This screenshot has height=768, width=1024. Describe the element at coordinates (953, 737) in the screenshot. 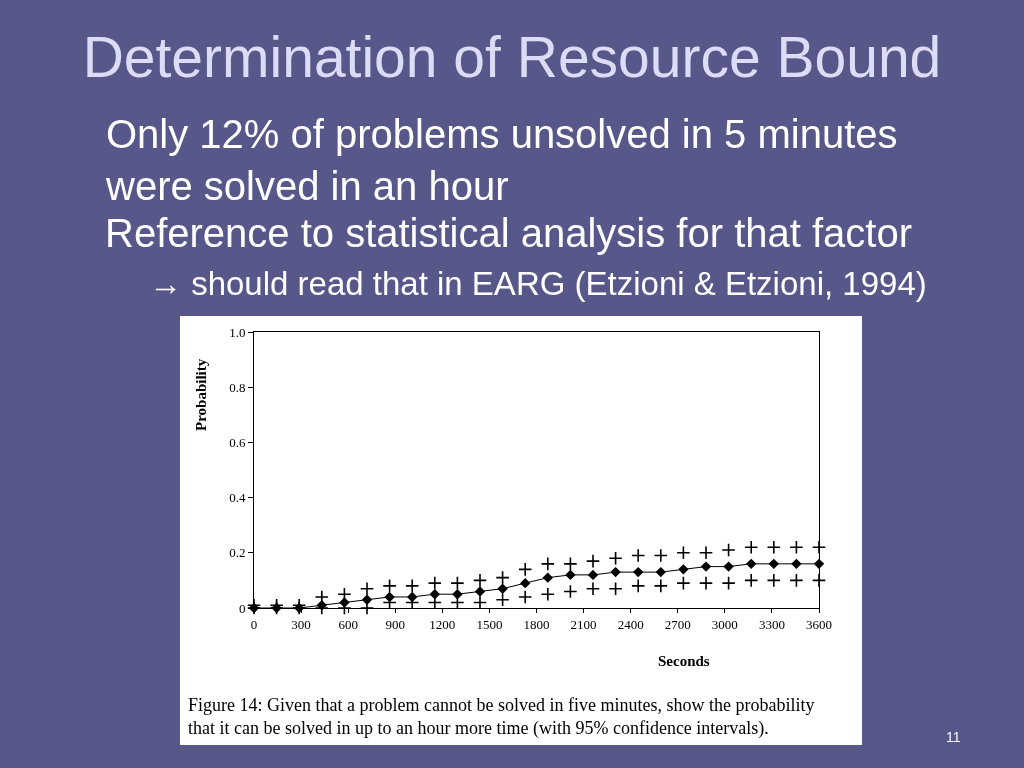

I see `text: 11` at that location.